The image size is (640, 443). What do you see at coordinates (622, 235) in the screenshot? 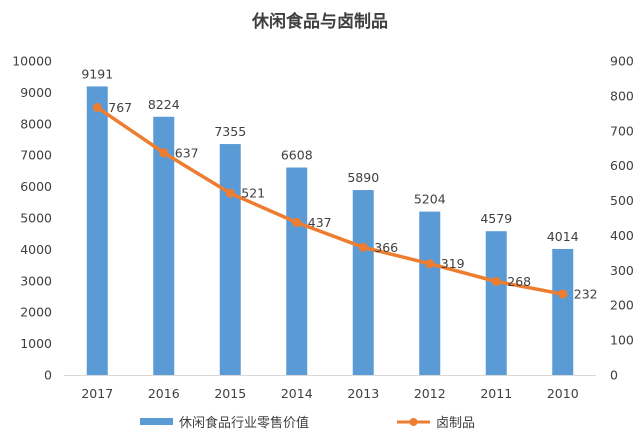
I see `y-right-tick-label: 400` at bounding box center [622, 235].